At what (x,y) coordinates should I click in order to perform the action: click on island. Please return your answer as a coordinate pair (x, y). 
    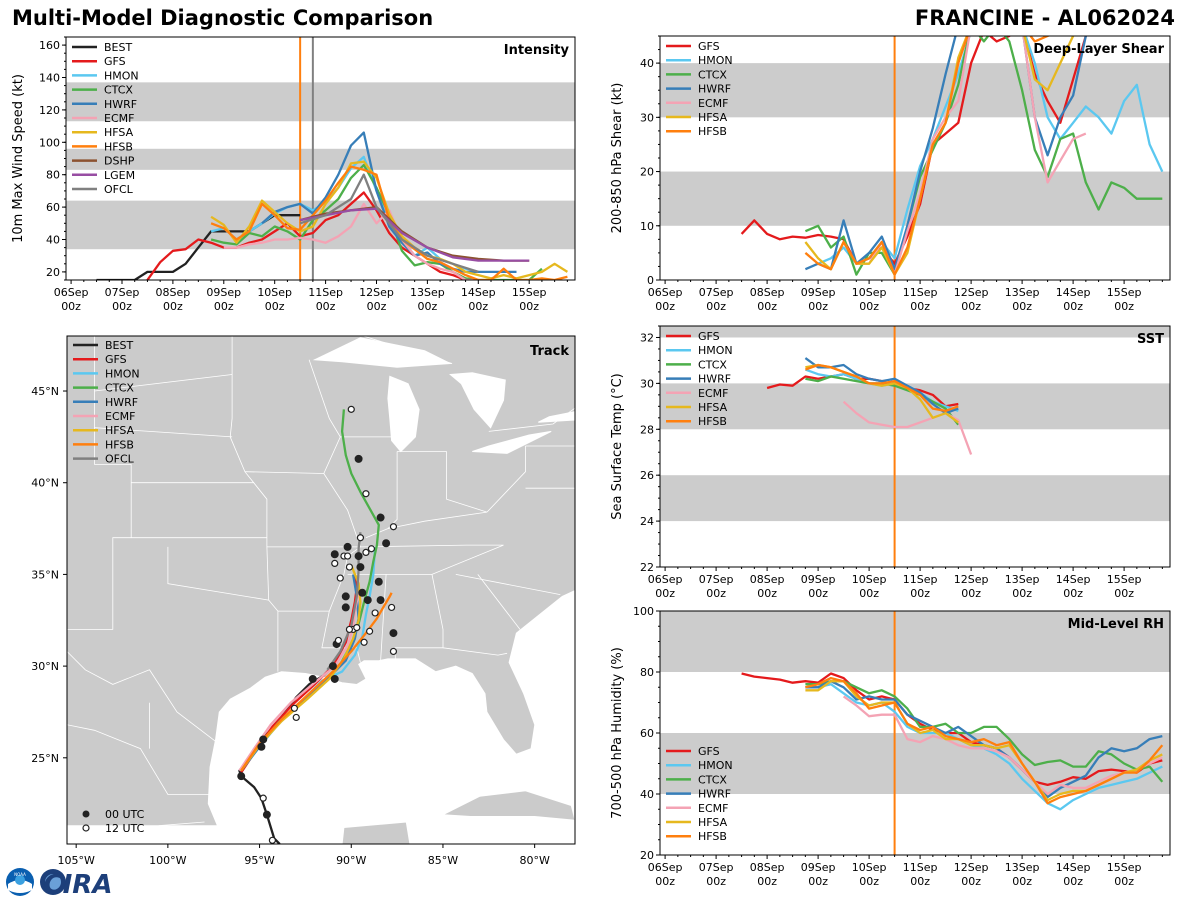
    Looking at the image, I should click on (508, 805).